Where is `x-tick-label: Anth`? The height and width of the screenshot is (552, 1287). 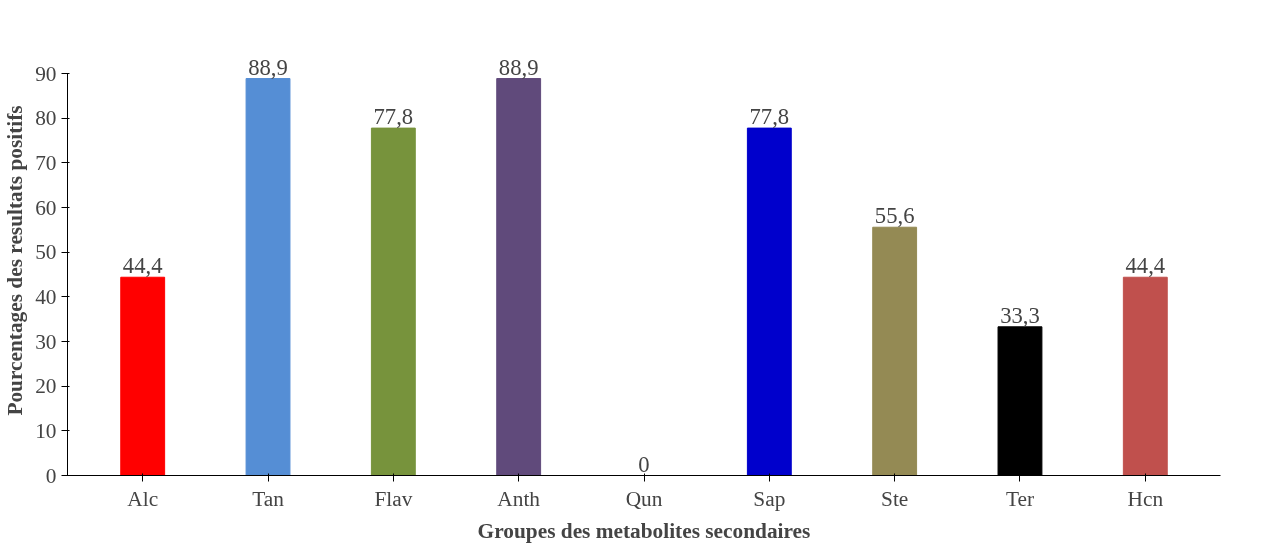 x-tick-label: Anth is located at coordinates (519, 498).